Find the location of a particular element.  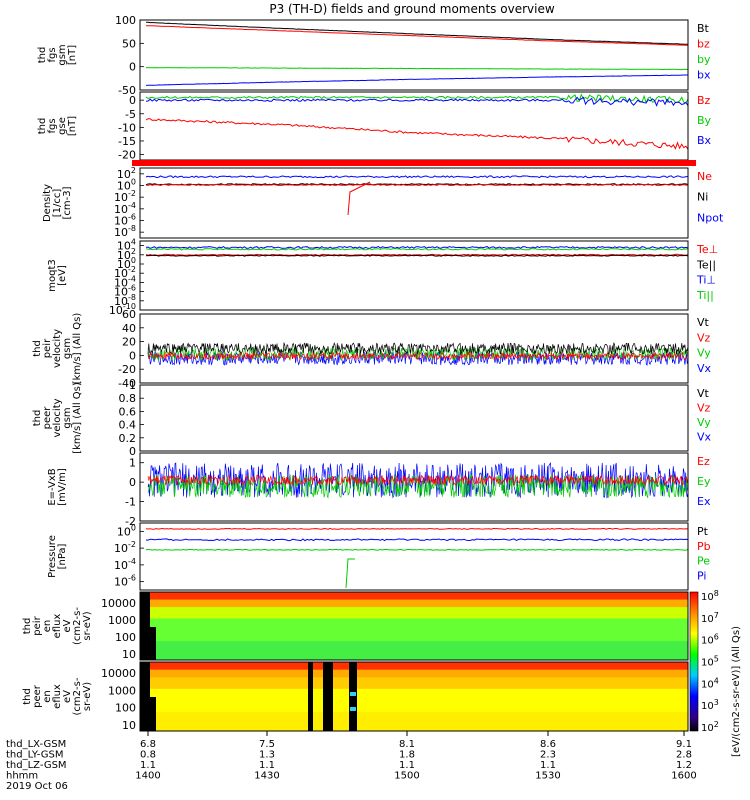

xaxis-value: 2.8 is located at coordinates (684, 755).